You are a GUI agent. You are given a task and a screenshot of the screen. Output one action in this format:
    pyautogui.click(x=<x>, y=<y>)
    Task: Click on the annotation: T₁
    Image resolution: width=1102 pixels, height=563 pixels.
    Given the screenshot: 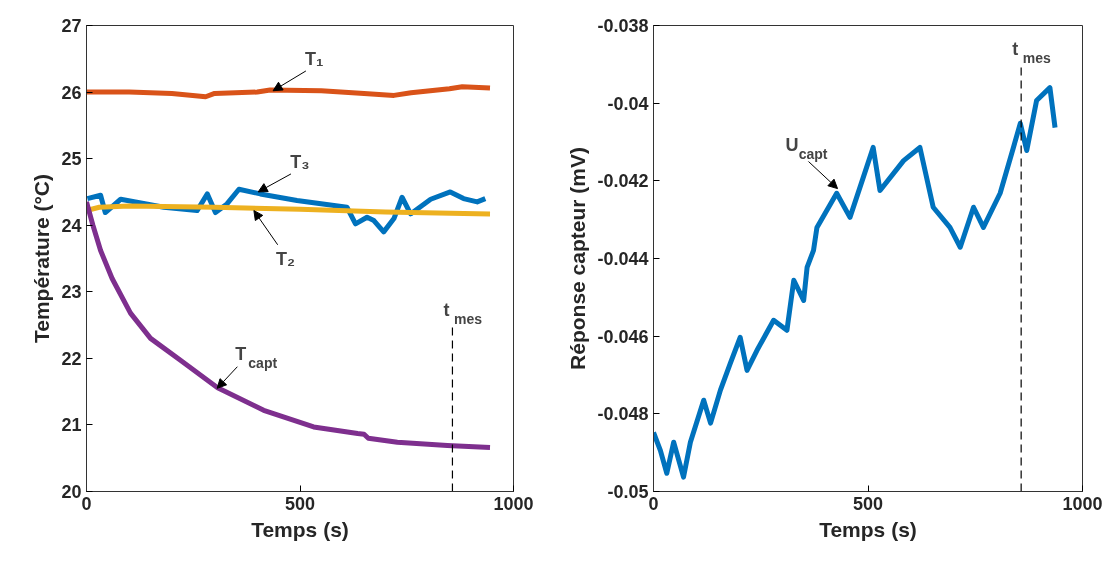 What is the action you would take?
    pyautogui.click(x=314, y=58)
    